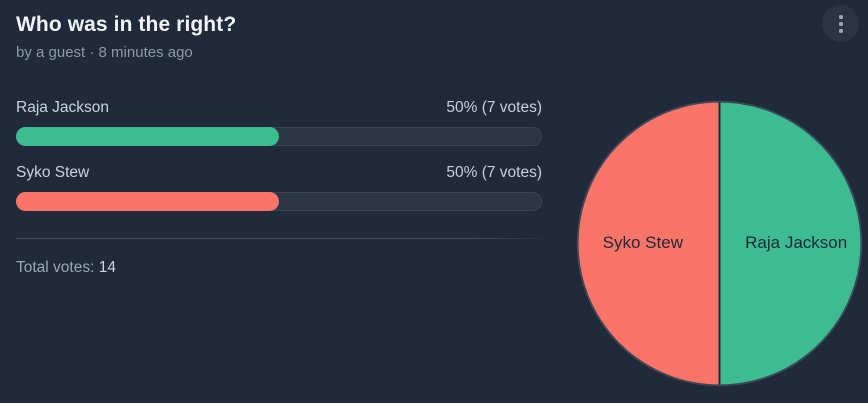 This screenshot has width=868, height=403. I want to click on pie-slice-label: Raja Jackson, so click(796, 242).